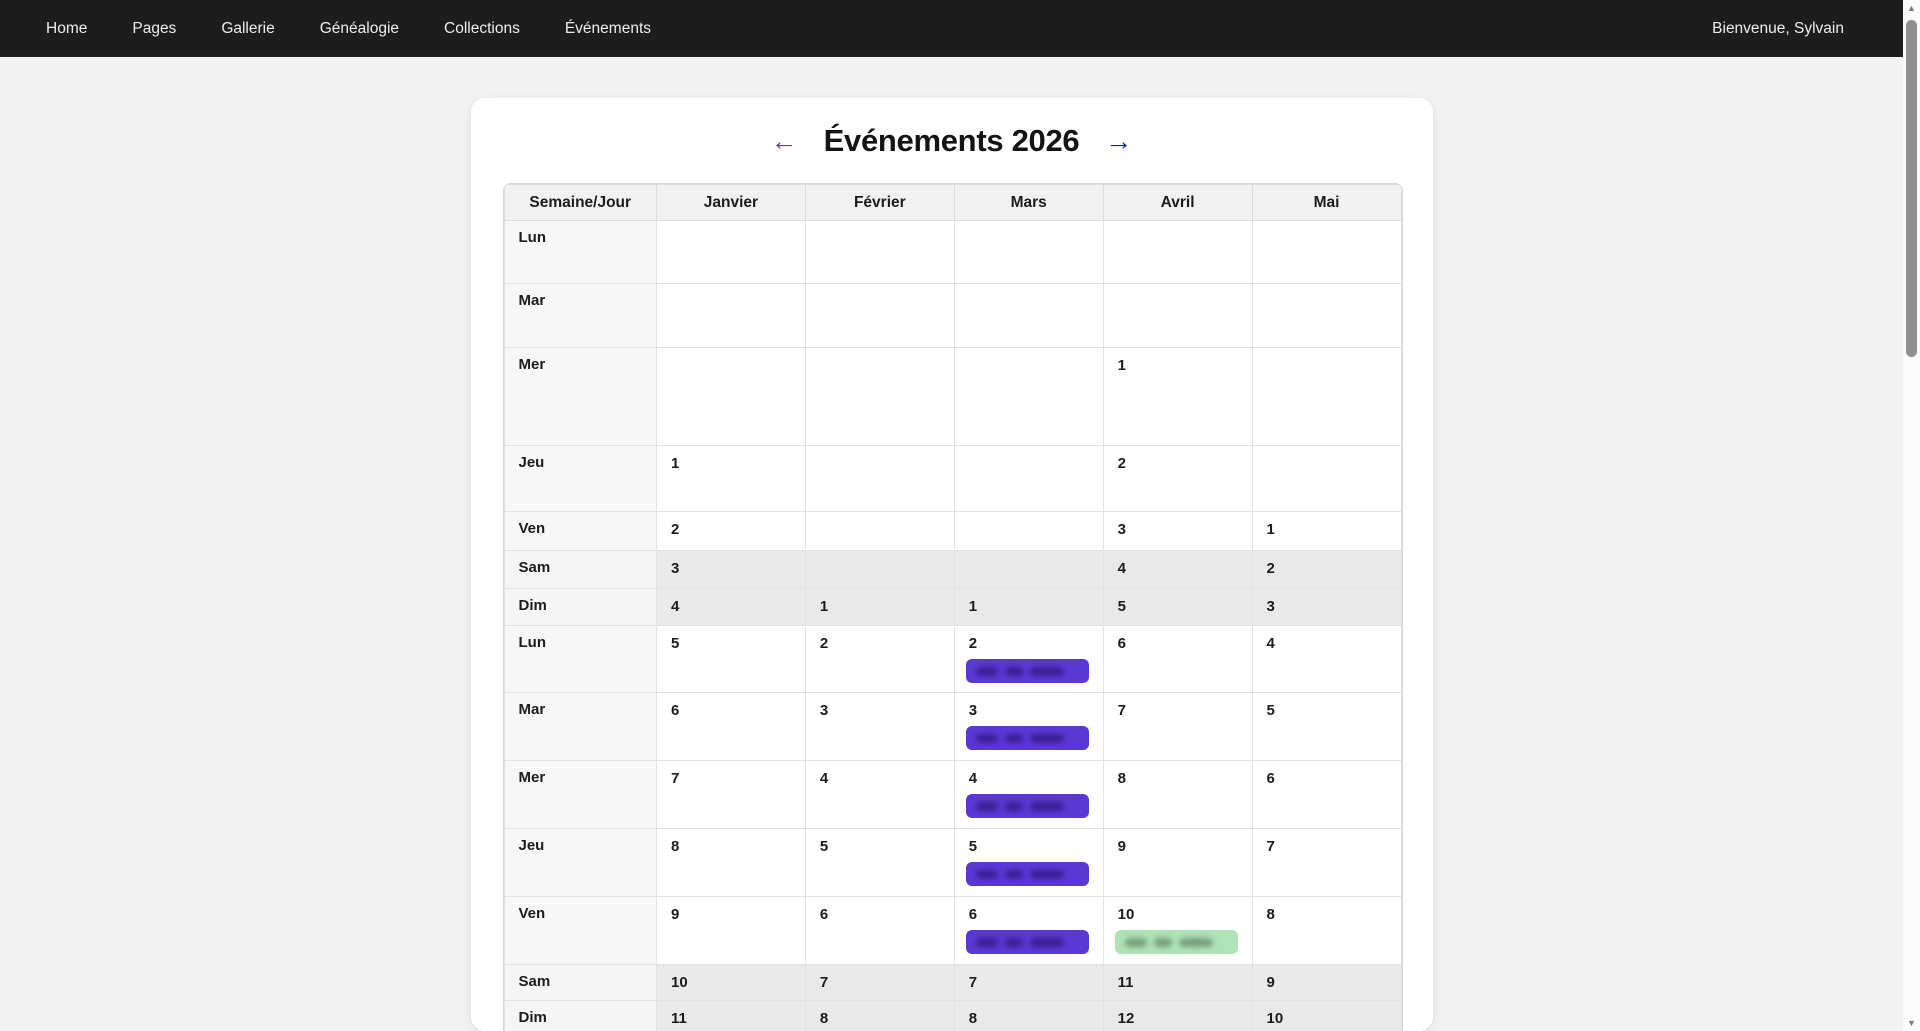  What do you see at coordinates (482, 28) in the screenshot?
I see `nav-item-collections: Collections` at bounding box center [482, 28].